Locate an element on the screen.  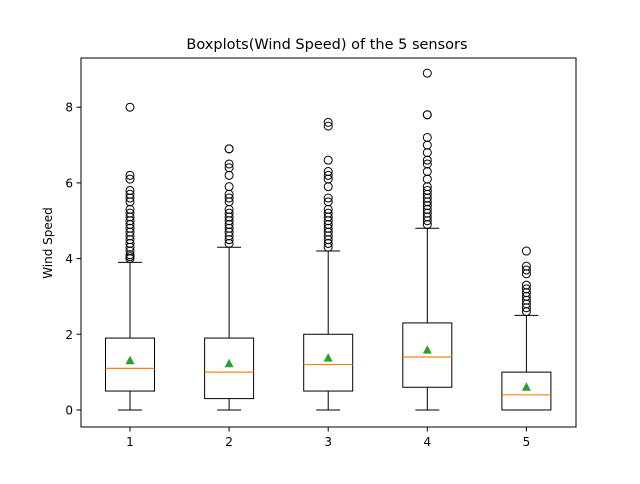
y-axis-label: Wind Speed is located at coordinates (48, 243).